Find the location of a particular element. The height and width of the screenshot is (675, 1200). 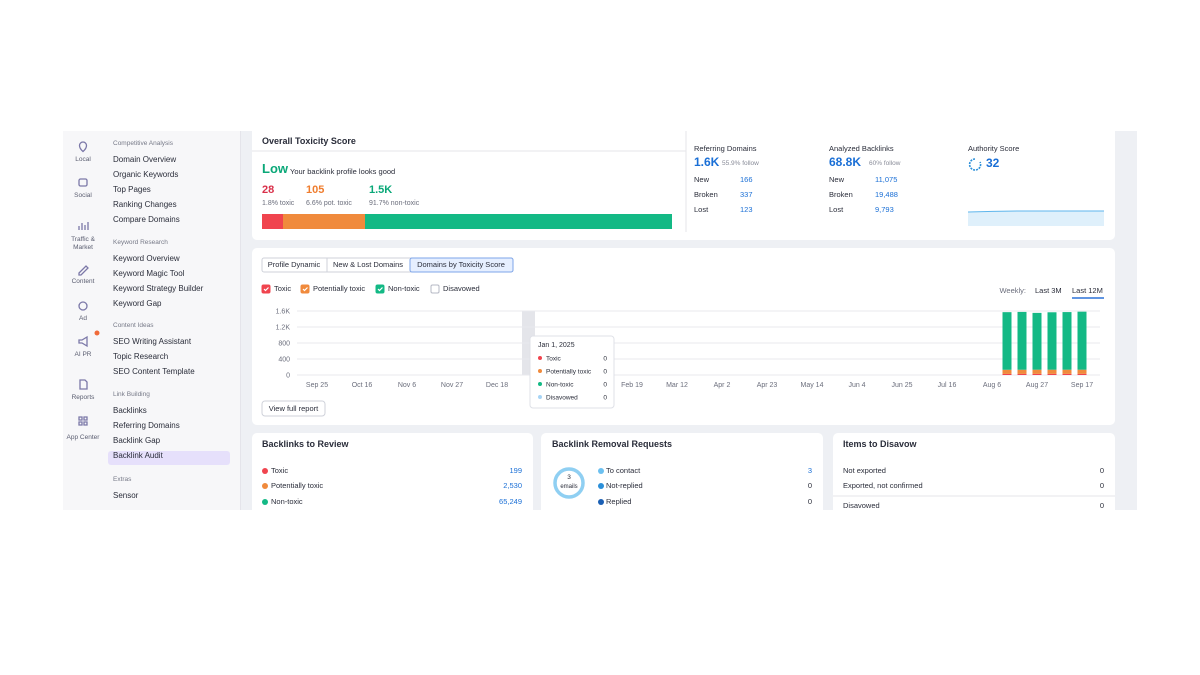

icon-label: AI PR is located at coordinates (83, 355).